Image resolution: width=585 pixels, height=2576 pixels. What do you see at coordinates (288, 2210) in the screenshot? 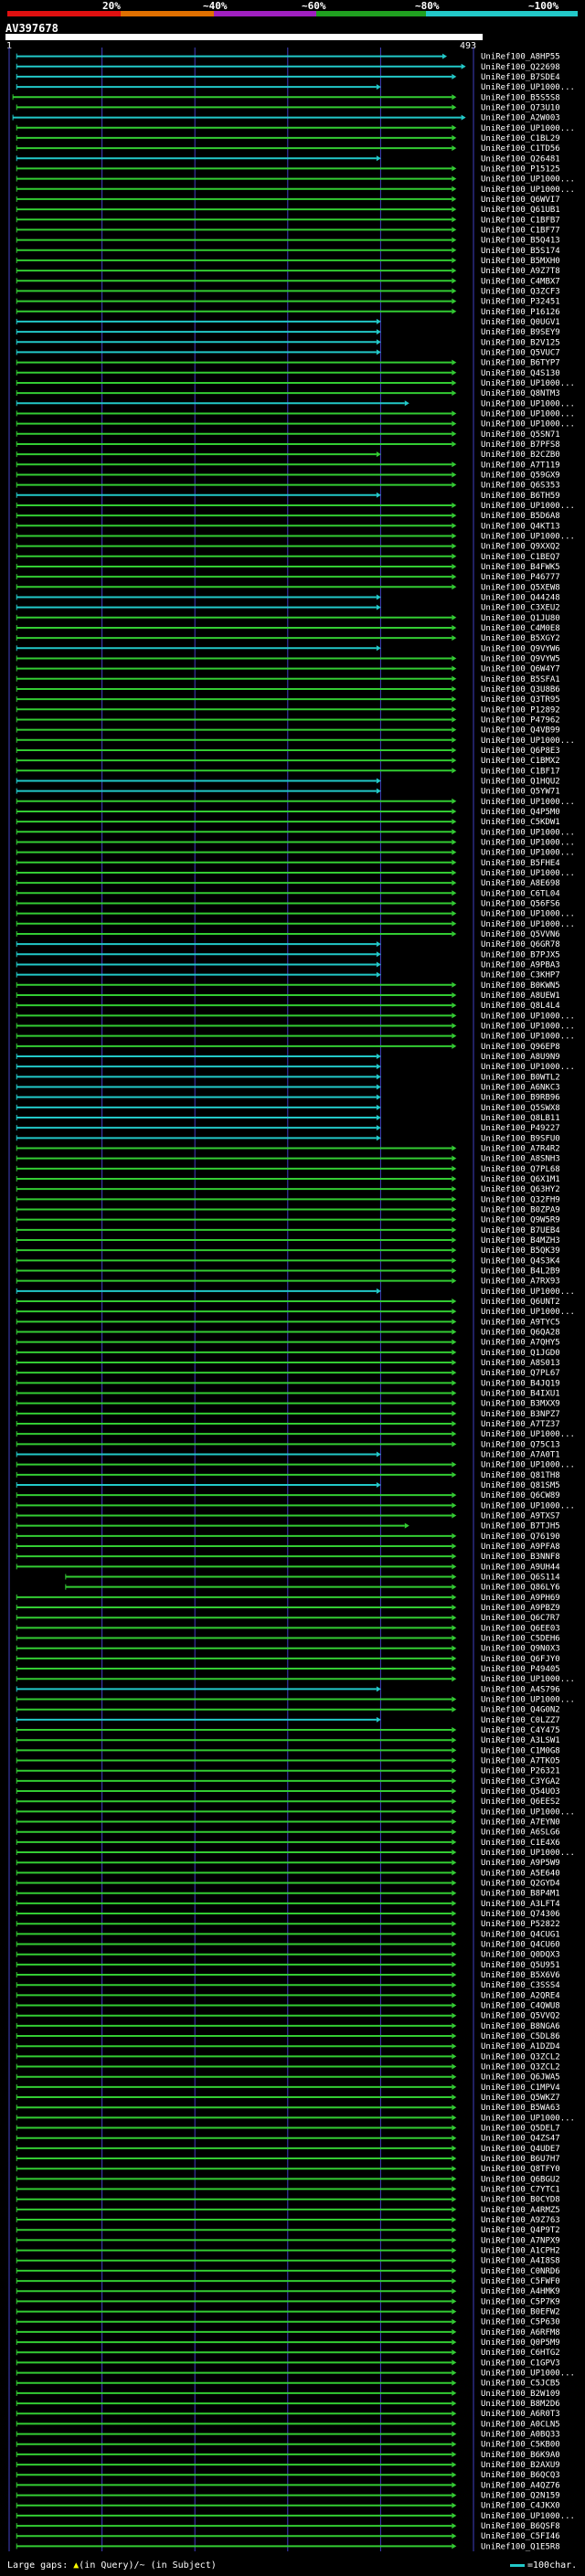
I see `hit-row: UniRef100_A4RMZ5` at bounding box center [288, 2210].